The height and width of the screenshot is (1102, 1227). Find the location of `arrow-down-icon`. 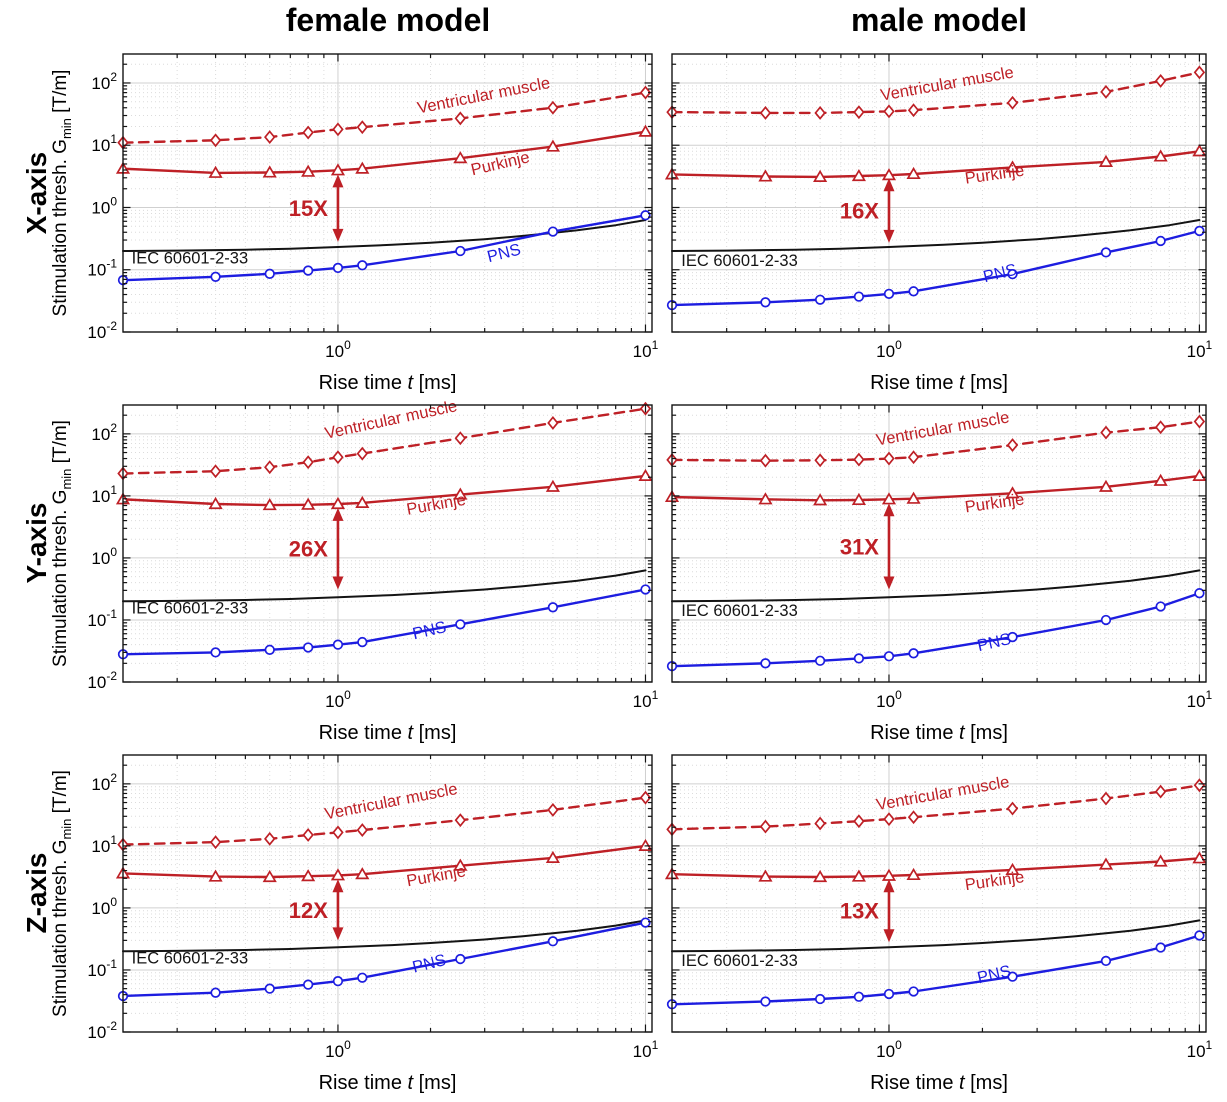

arrow-down-icon is located at coordinates (889, 583).